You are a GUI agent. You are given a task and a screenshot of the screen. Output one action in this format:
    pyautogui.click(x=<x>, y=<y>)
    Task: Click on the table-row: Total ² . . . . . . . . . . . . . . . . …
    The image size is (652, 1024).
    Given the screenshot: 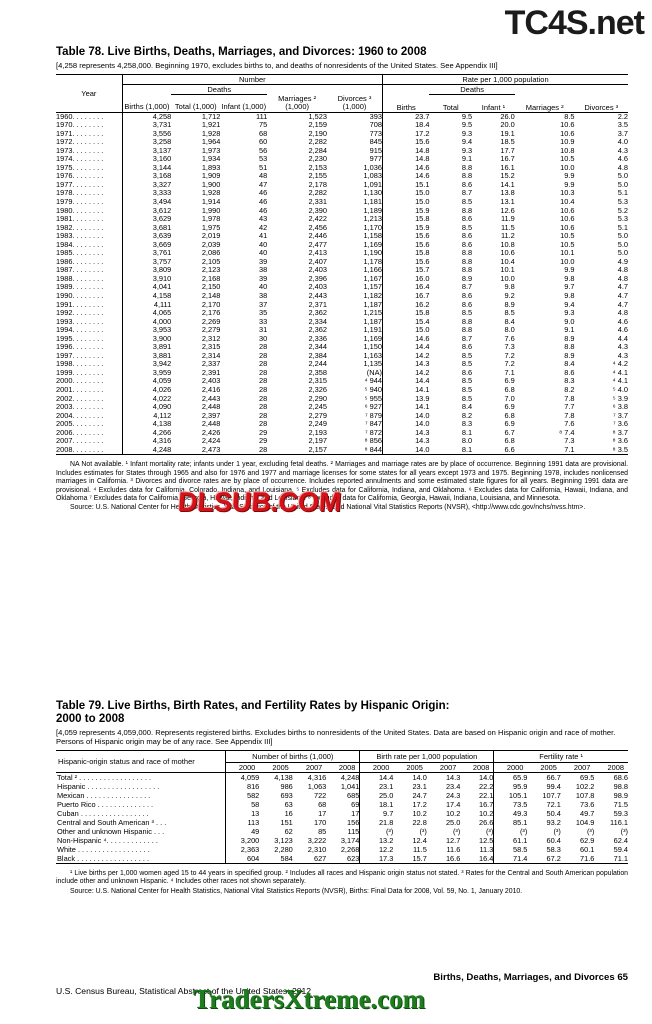 What is the action you would take?
    pyautogui.click(x=342, y=777)
    